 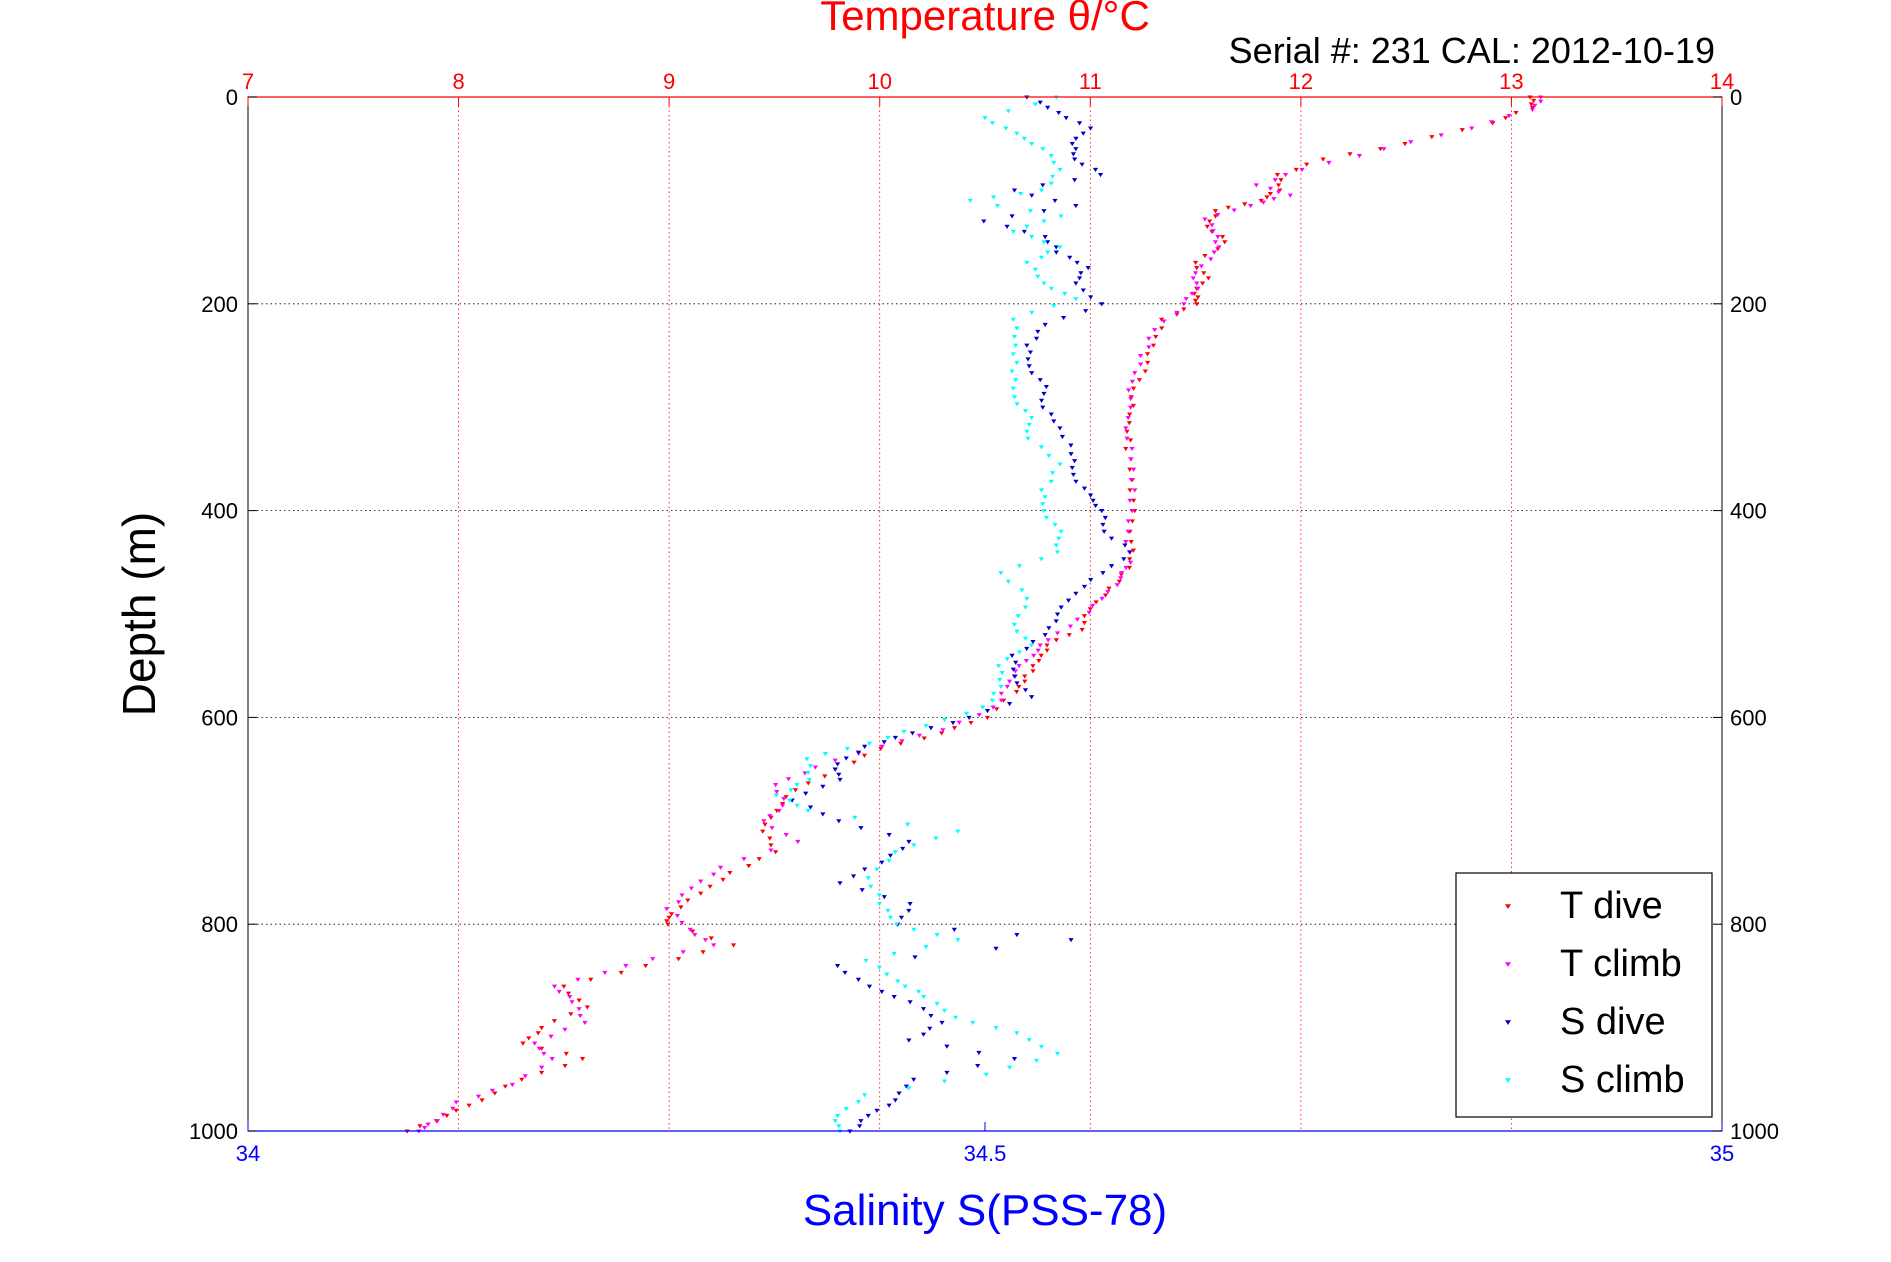 I want to click on legend-label: T climb, so click(x=1621, y=964).